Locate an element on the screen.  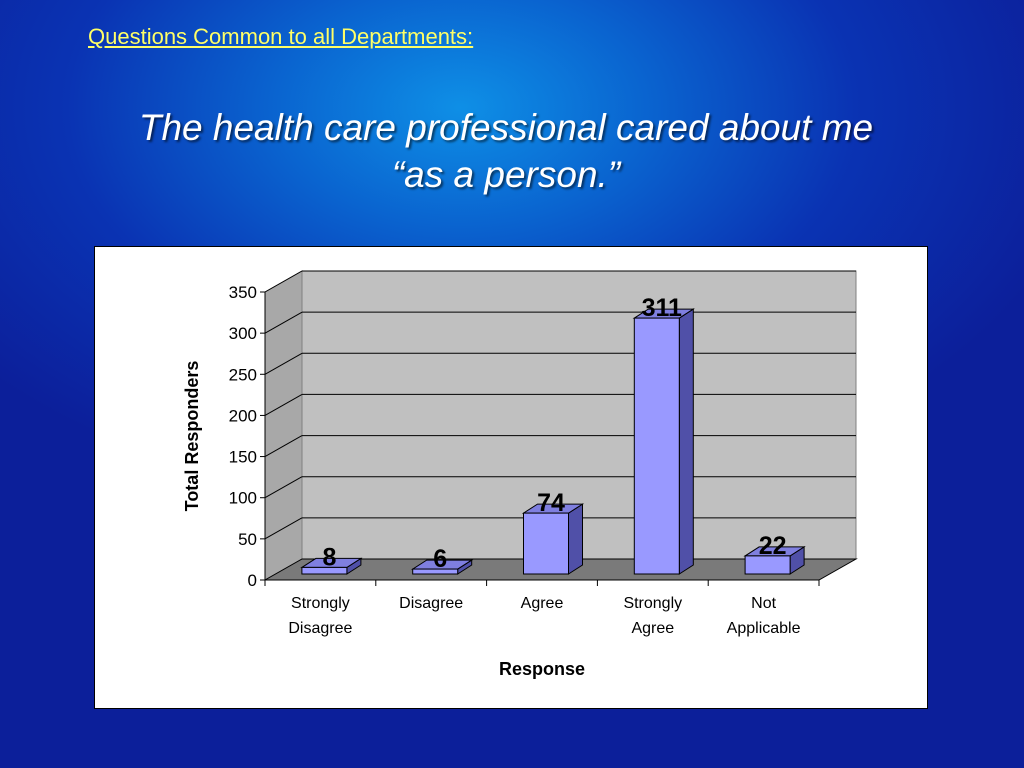
x-tick-label: Applicable is located at coordinates (764, 628).